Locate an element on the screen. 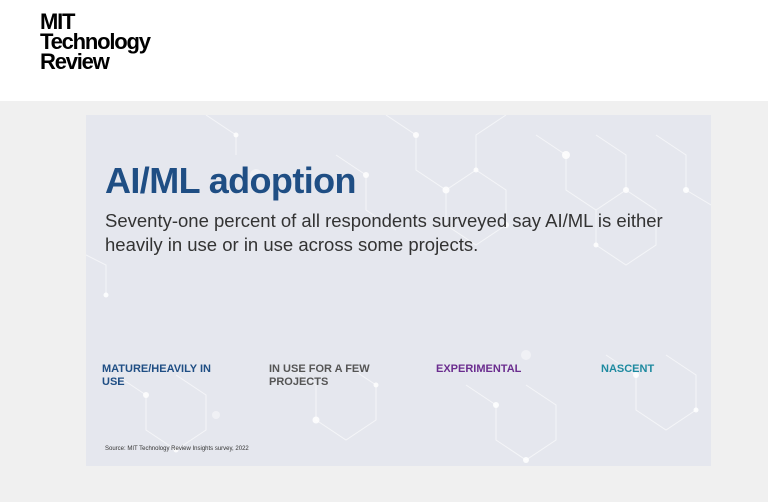 This screenshot has width=768, height=502. logo-line-1: MIT is located at coordinates (57, 21).